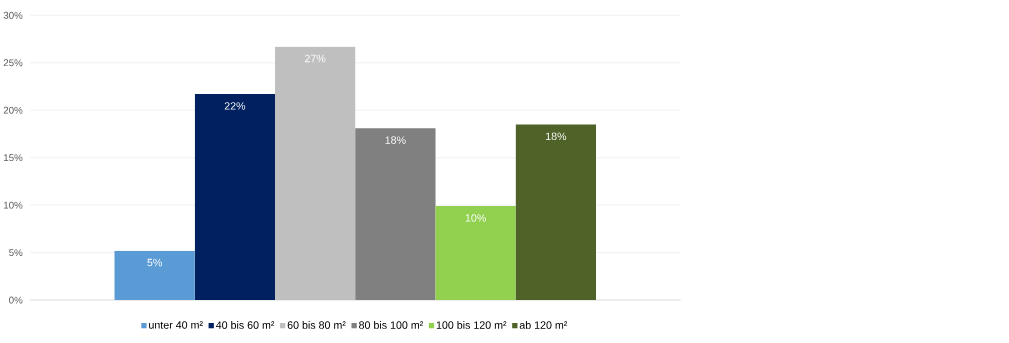 The height and width of the screenshot is (343, 1009). What do you see at coordinates (245, 325) in the screenshot?
I see `legend-label: 40 bis 60 m²` at bounding box center [245, 325].